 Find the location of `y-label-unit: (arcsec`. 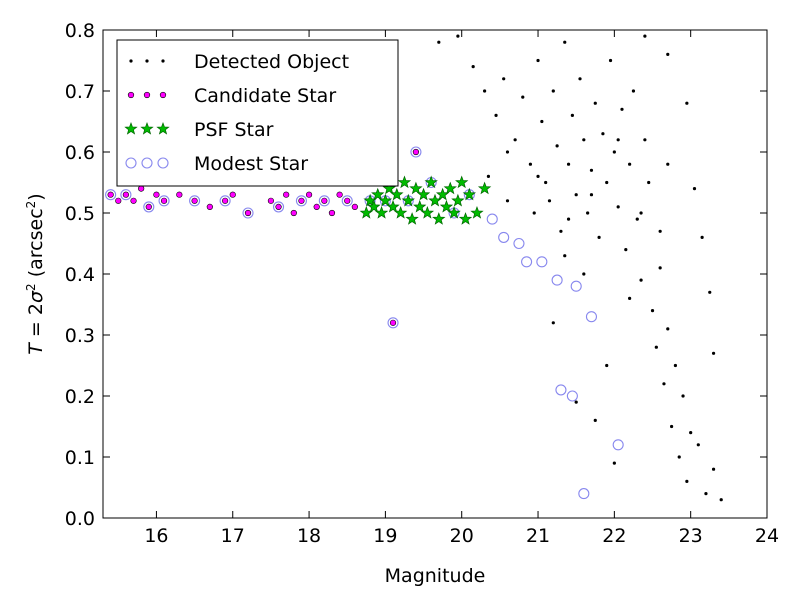

y-label-unit: (arcsec is located at coordinates (36, 245).